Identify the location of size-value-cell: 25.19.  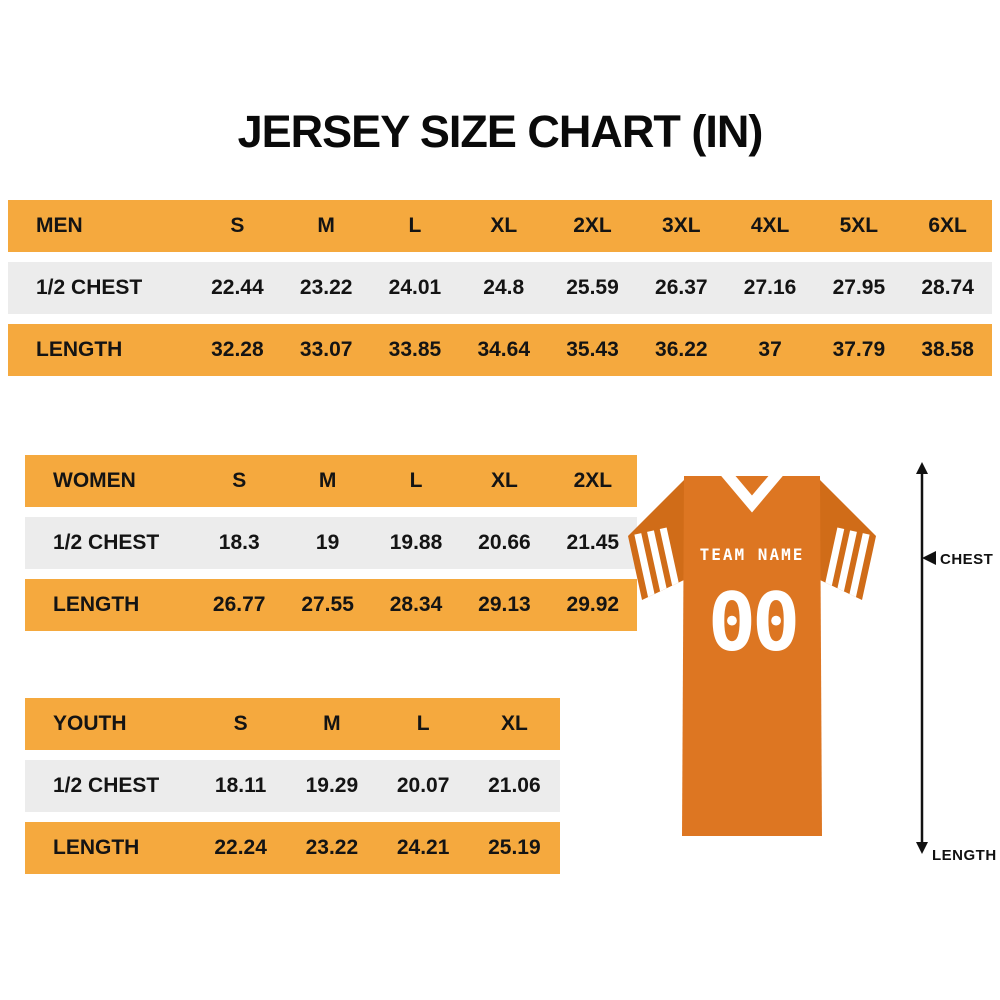
(514, 847).